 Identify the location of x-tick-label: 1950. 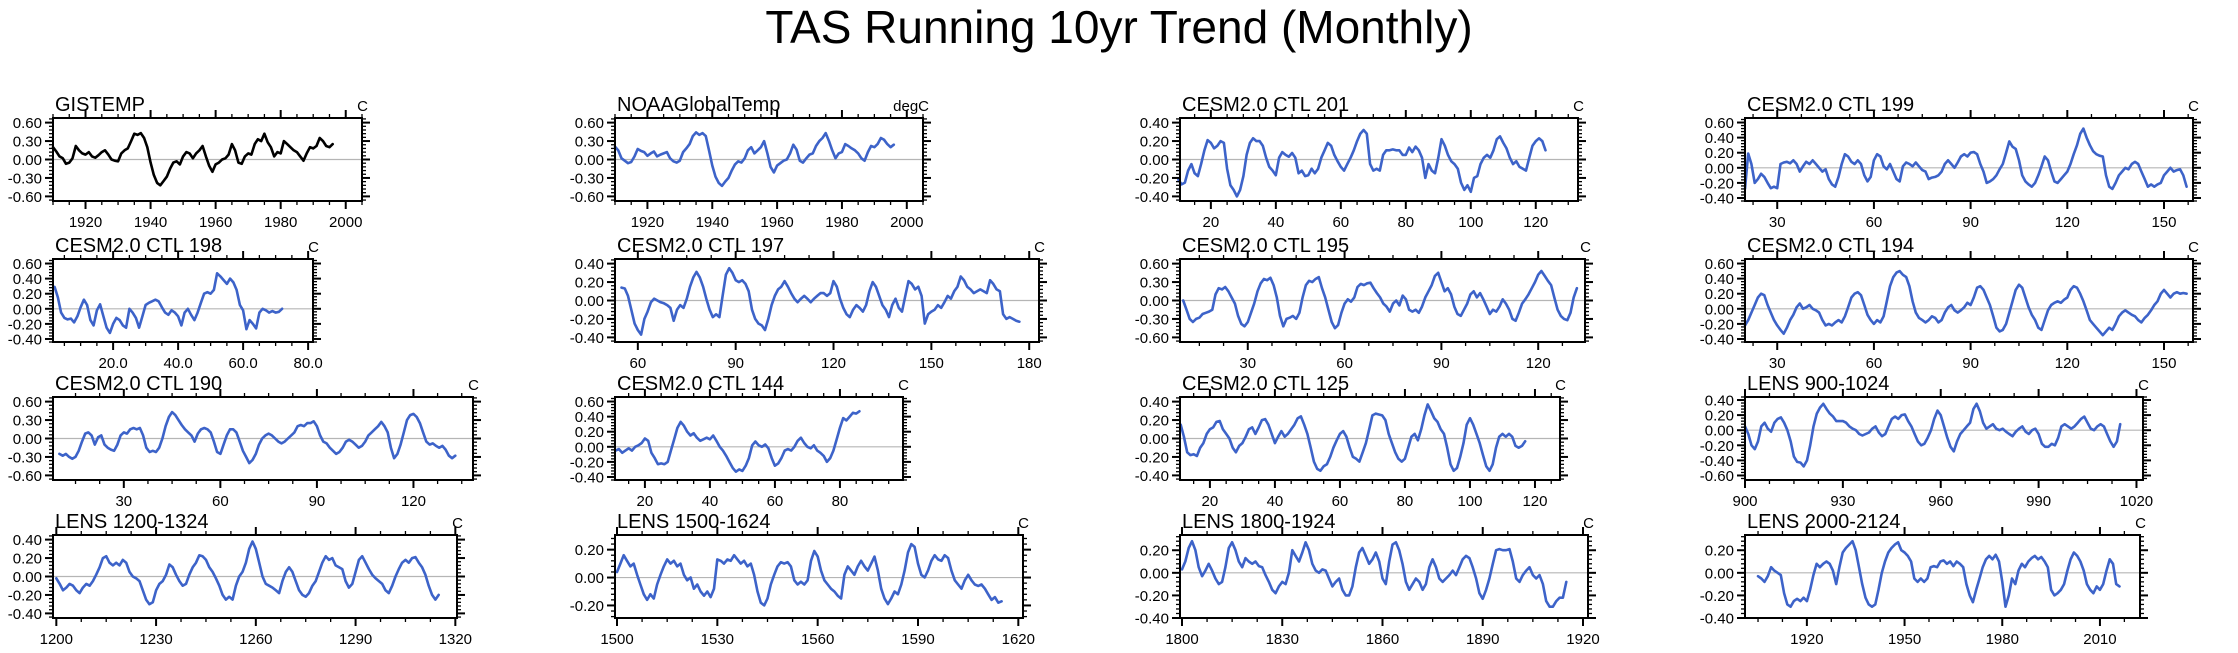
(1904, 639).